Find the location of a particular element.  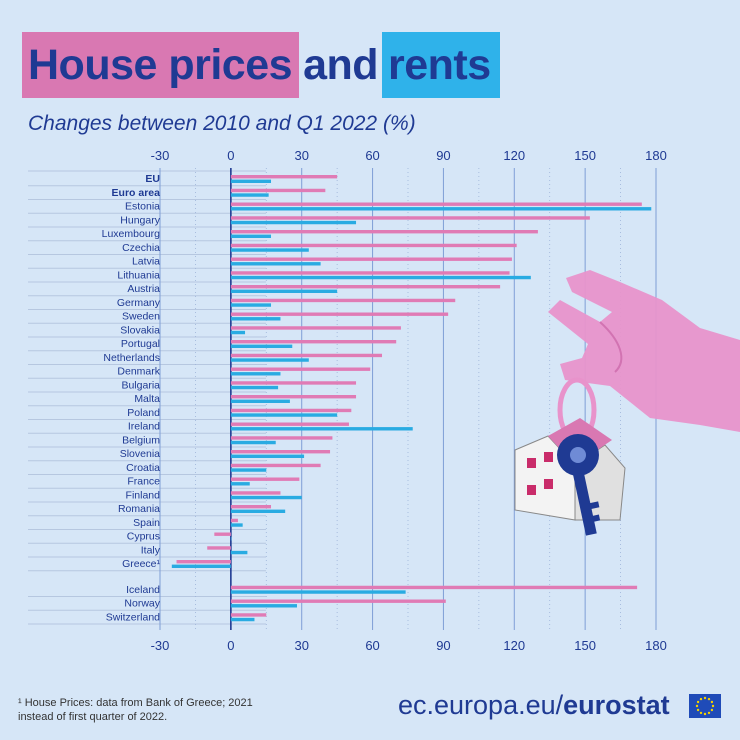

category-label: Norway is located at coordinates (142, 604).